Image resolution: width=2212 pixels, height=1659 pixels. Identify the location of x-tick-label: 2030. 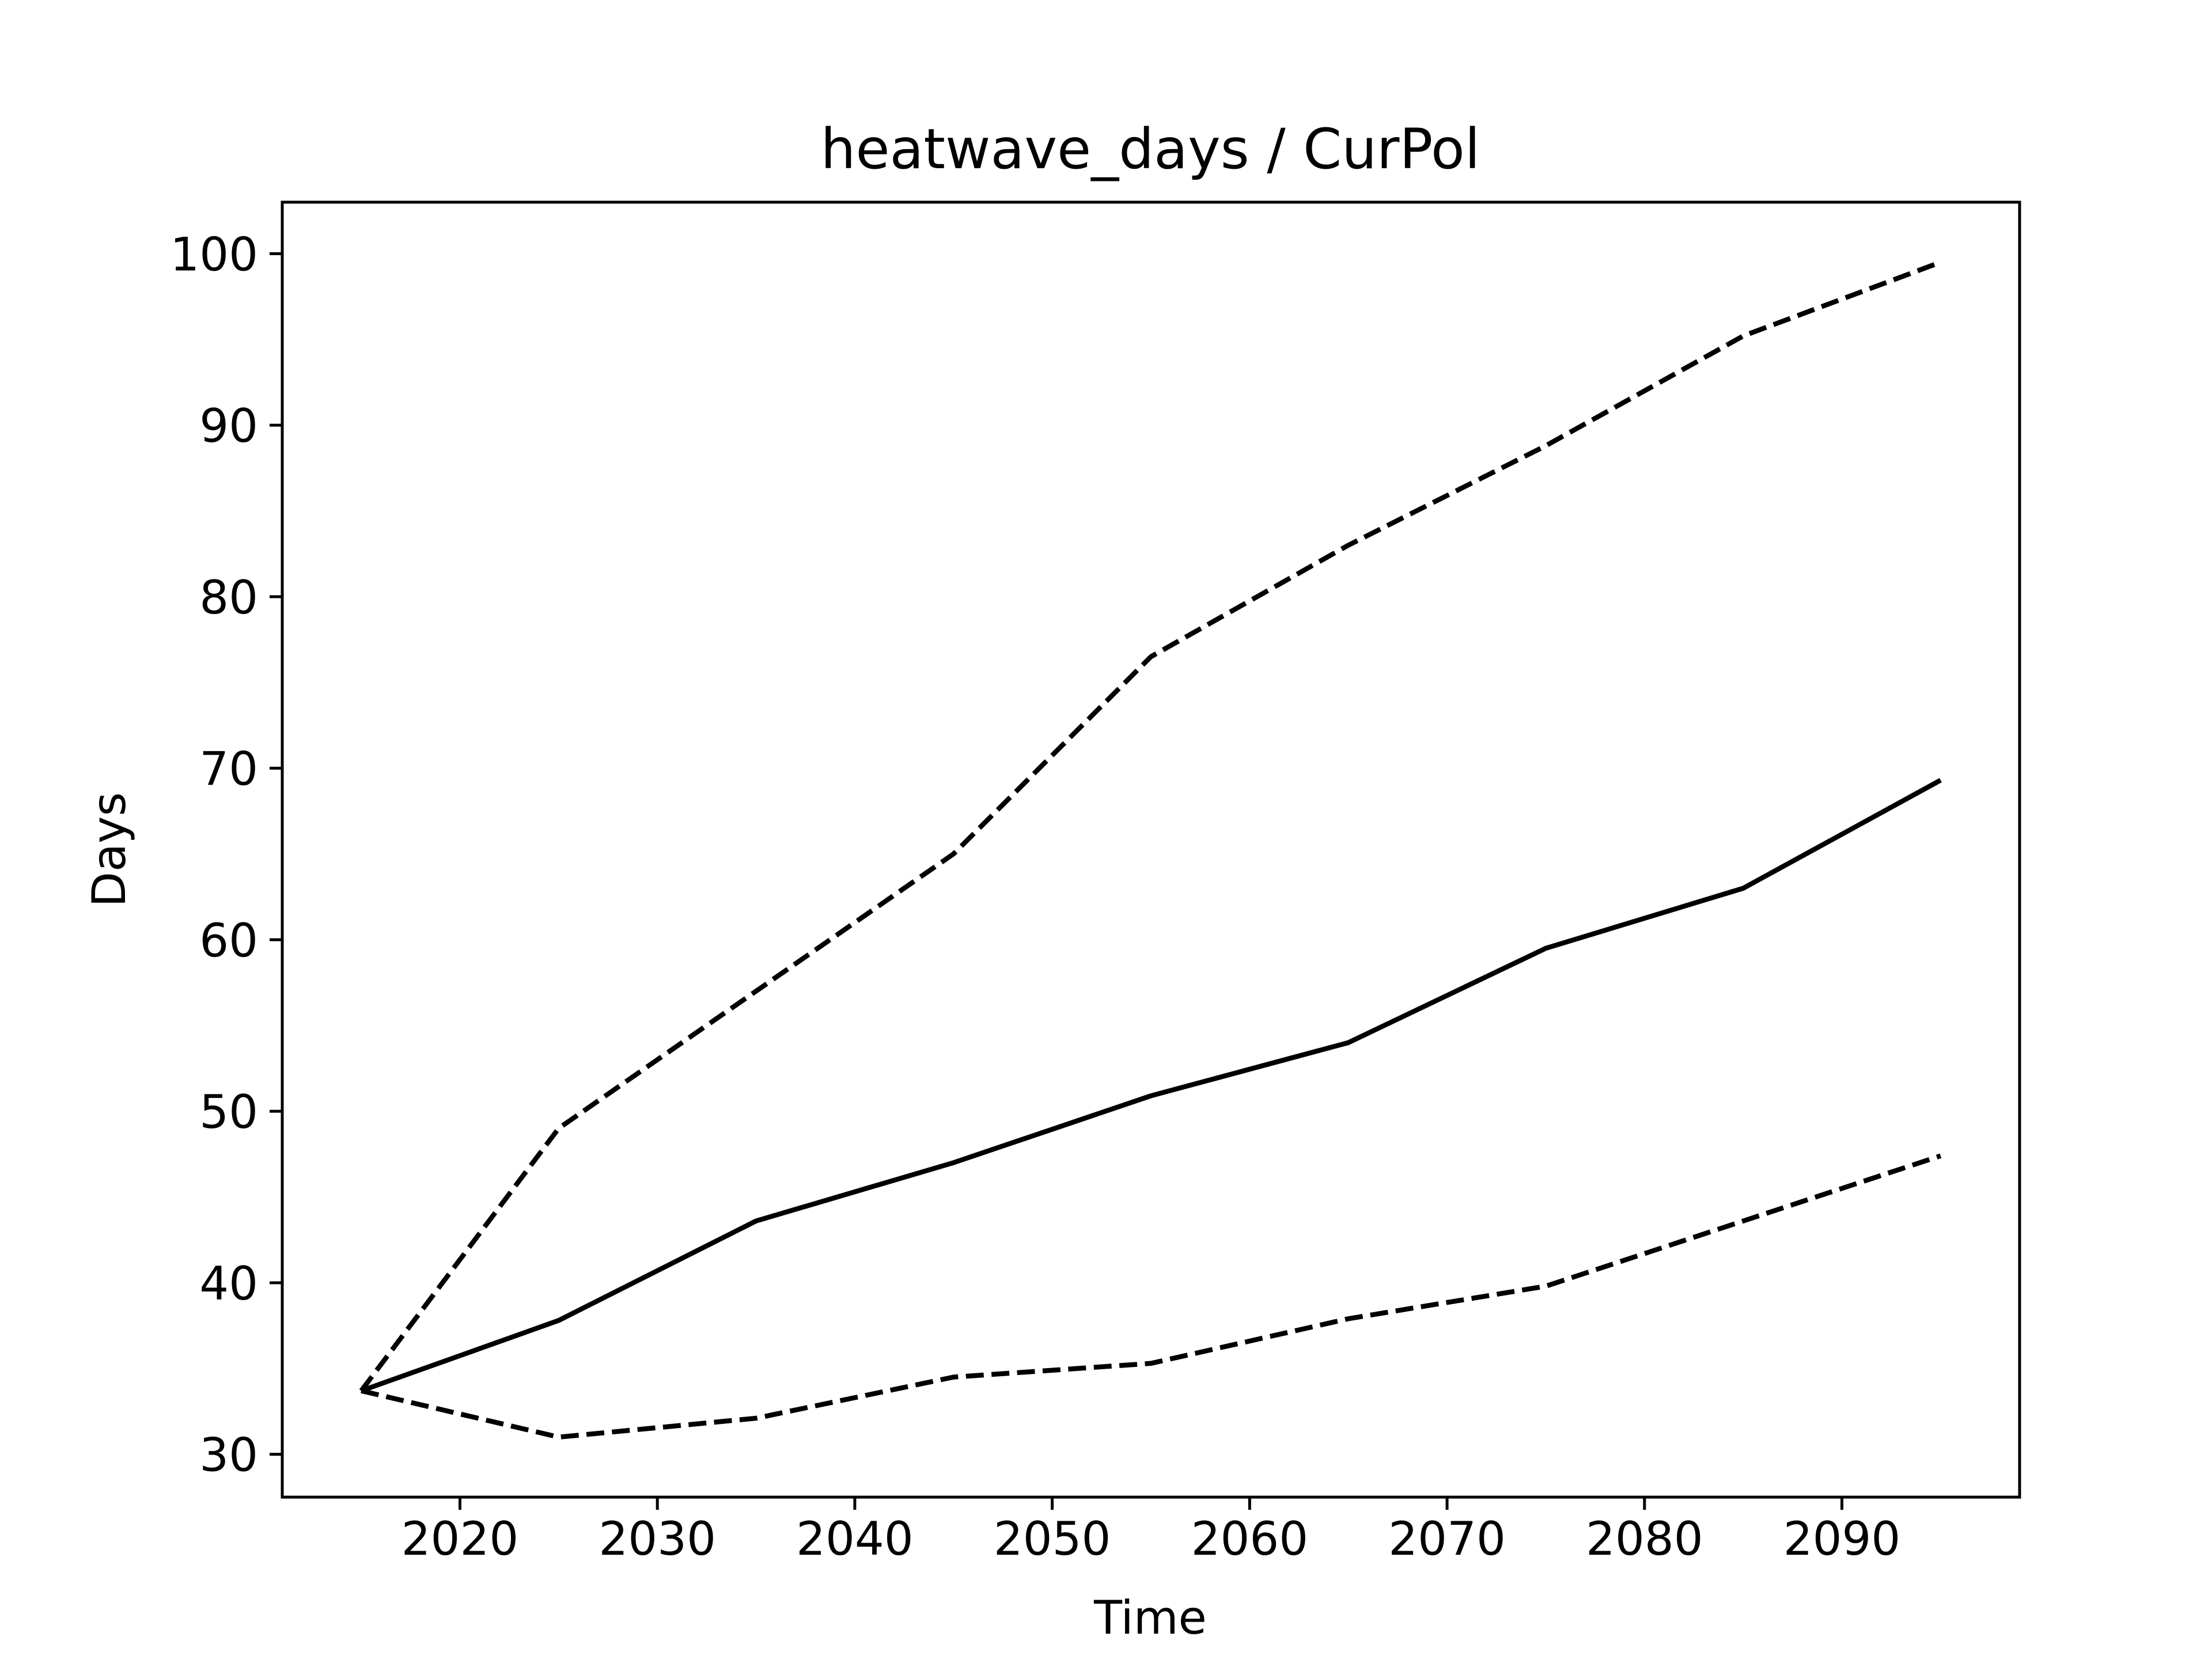
(657, 1539).